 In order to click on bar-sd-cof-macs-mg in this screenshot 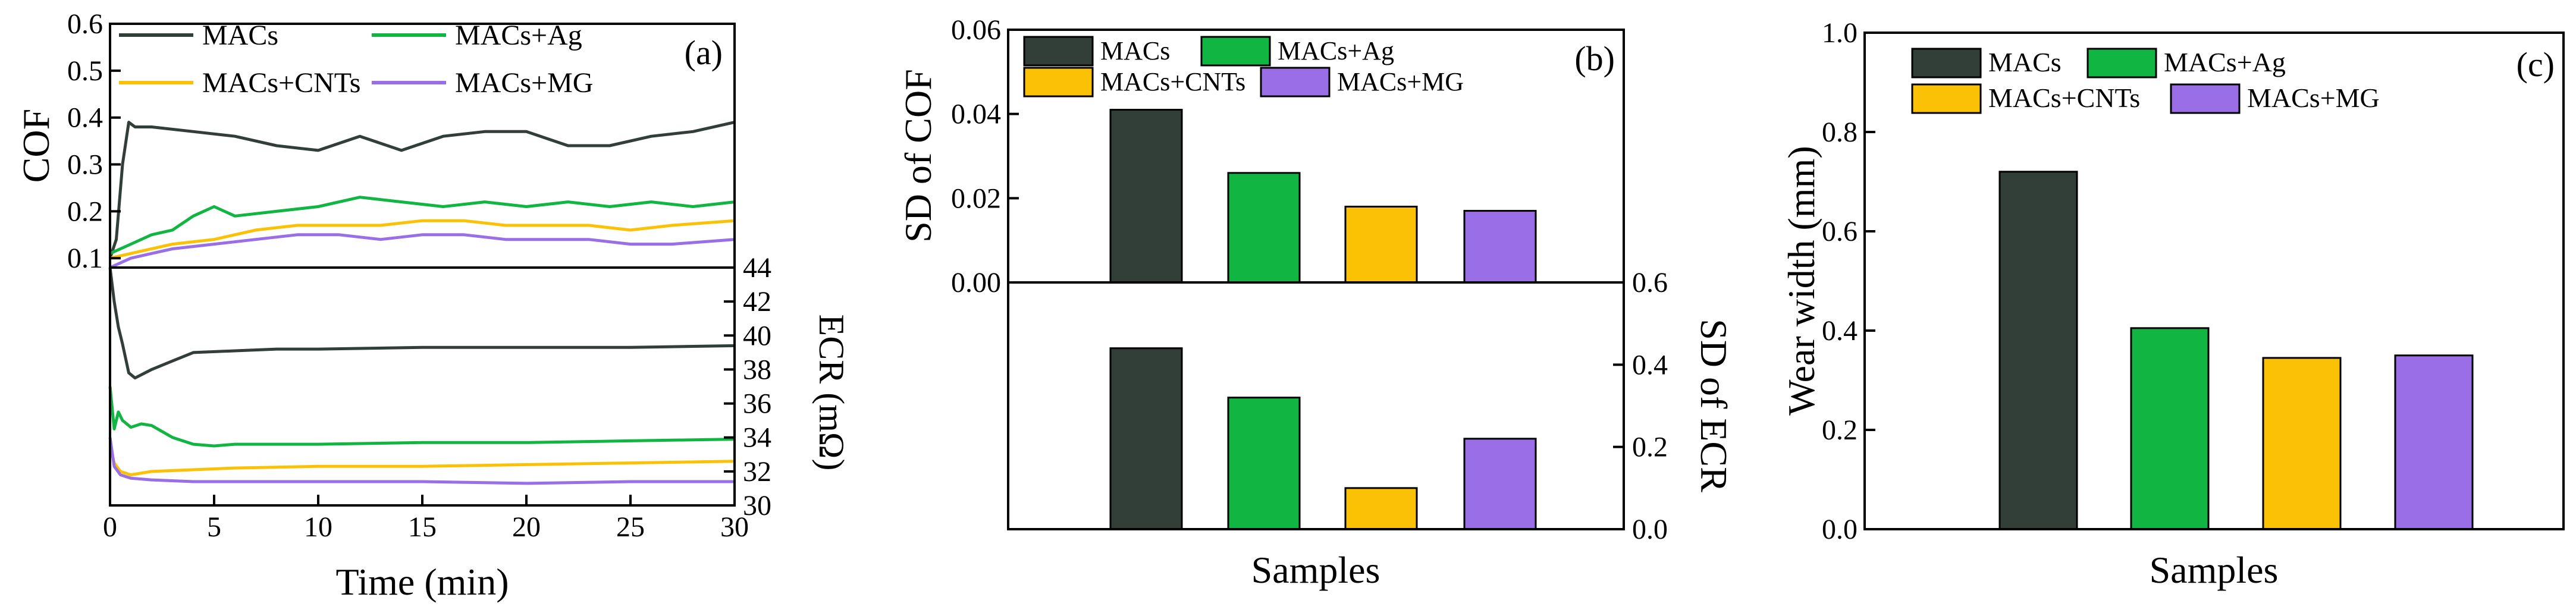, I will do `click(1500, 247)`.